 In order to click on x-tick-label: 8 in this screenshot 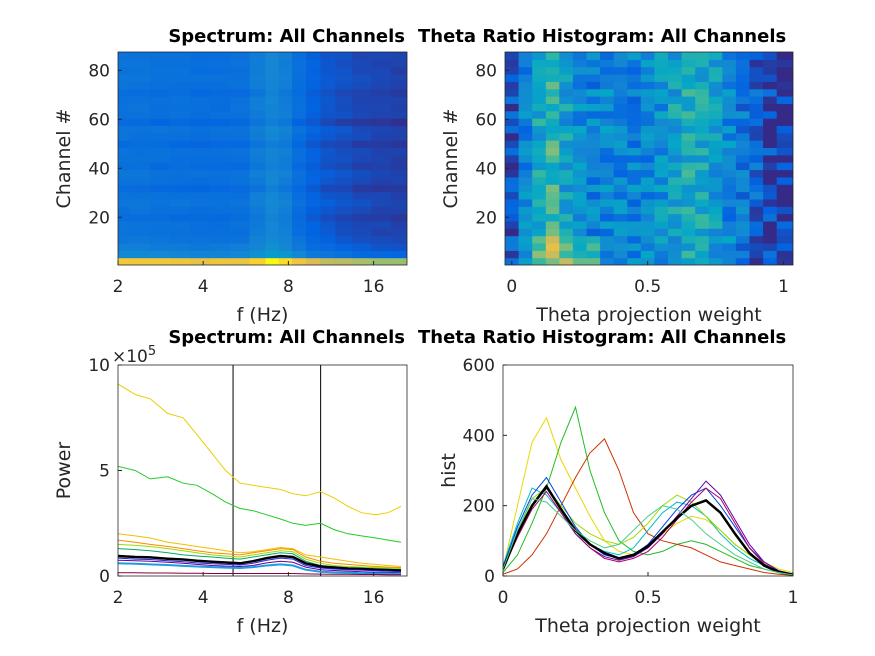, I will do `click(288, 598)`.